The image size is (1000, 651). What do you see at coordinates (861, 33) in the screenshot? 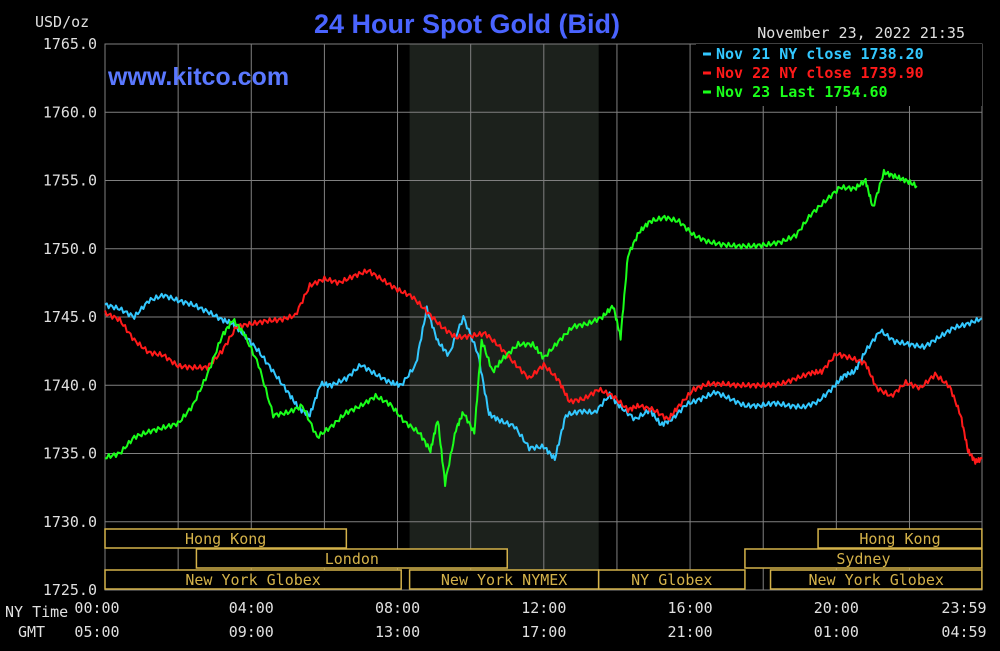
I see `chart-timestamp: November 23, 2022 21:35` at bounding box center [861, 33].